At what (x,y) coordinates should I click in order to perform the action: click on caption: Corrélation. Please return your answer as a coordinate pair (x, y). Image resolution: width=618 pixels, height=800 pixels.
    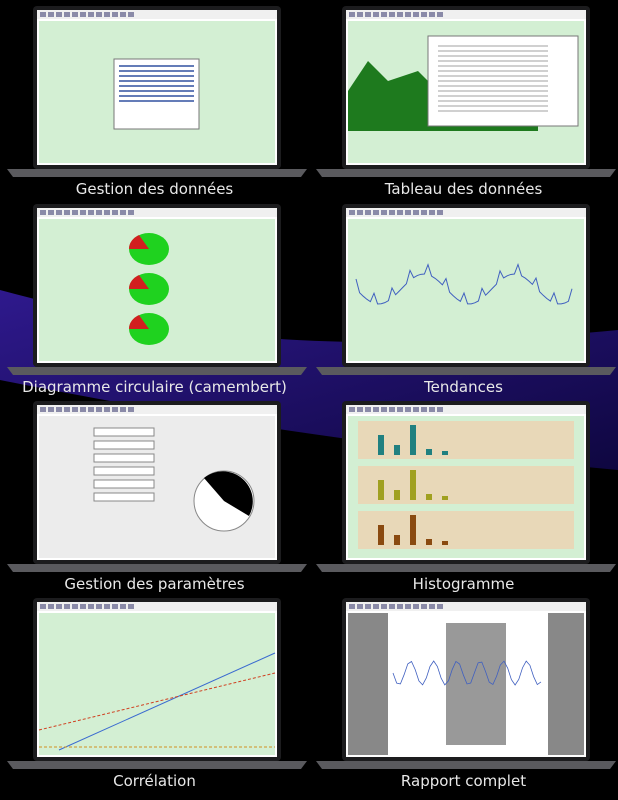
    Looking at the image, I should click on (154, 781).